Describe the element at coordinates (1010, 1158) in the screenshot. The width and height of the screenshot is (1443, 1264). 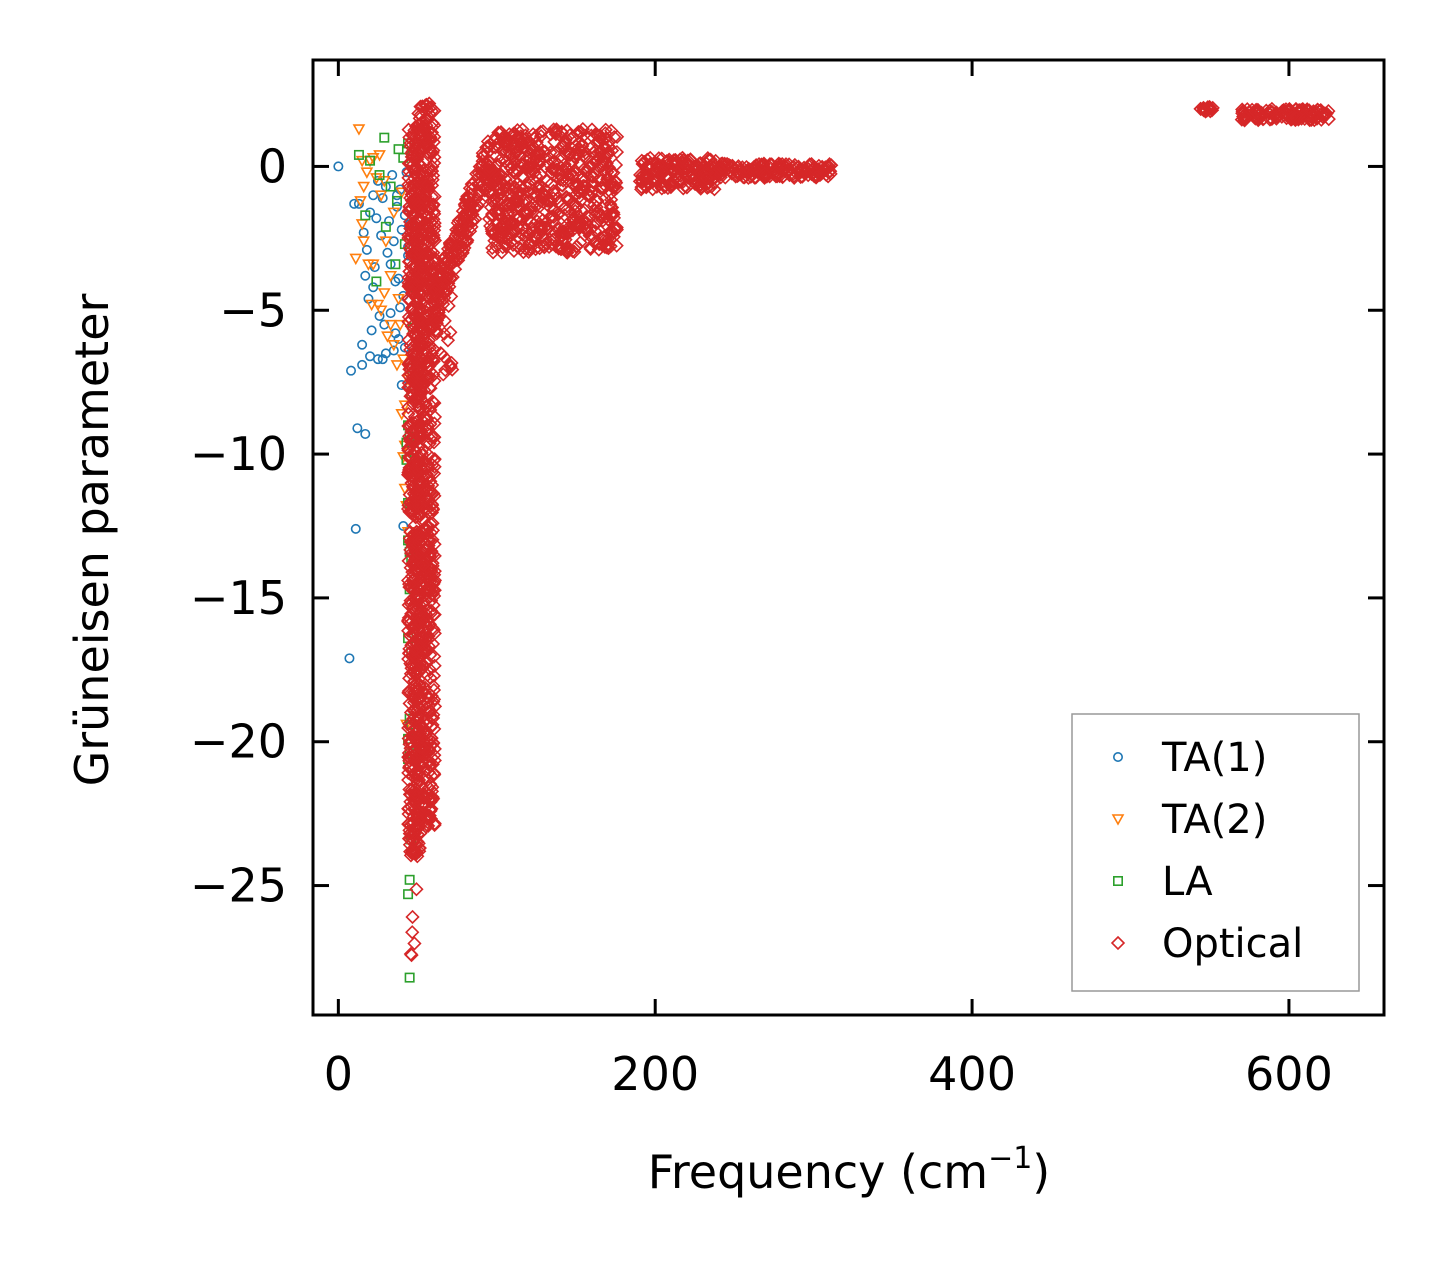
I see `x-axis-label-superscript: −1` at that location.